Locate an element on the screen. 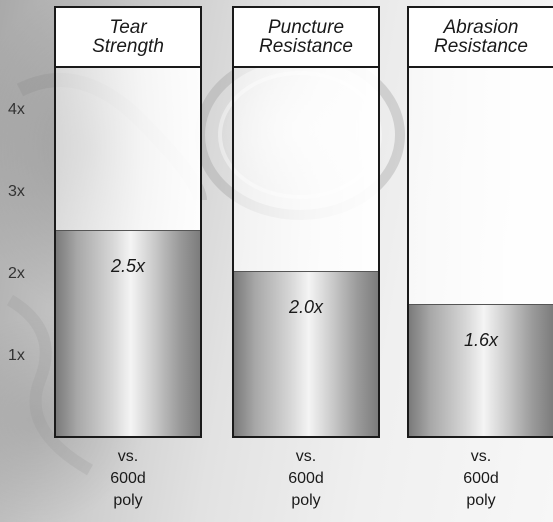 The image size is (553, 522). bar-value-label: 1.6x is located at coordinates (481, 339).